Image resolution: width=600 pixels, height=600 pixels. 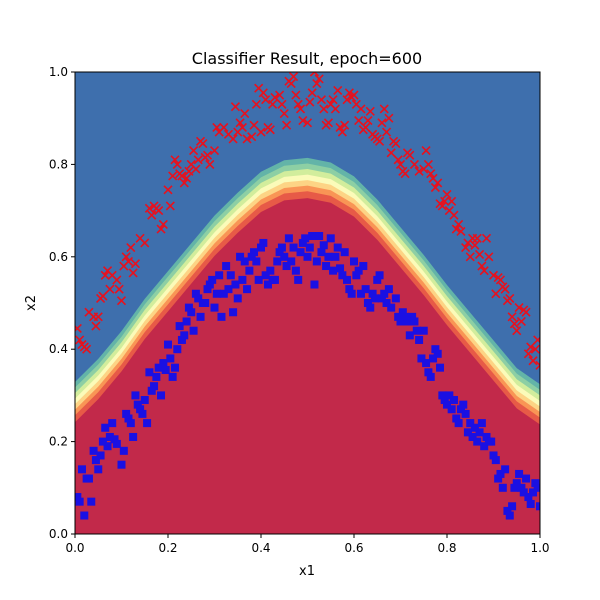 What do you see at coordinates (58, 72) in the screenshot?
I see `y-tick-label: 1.0` at bounding box center [58, 72].